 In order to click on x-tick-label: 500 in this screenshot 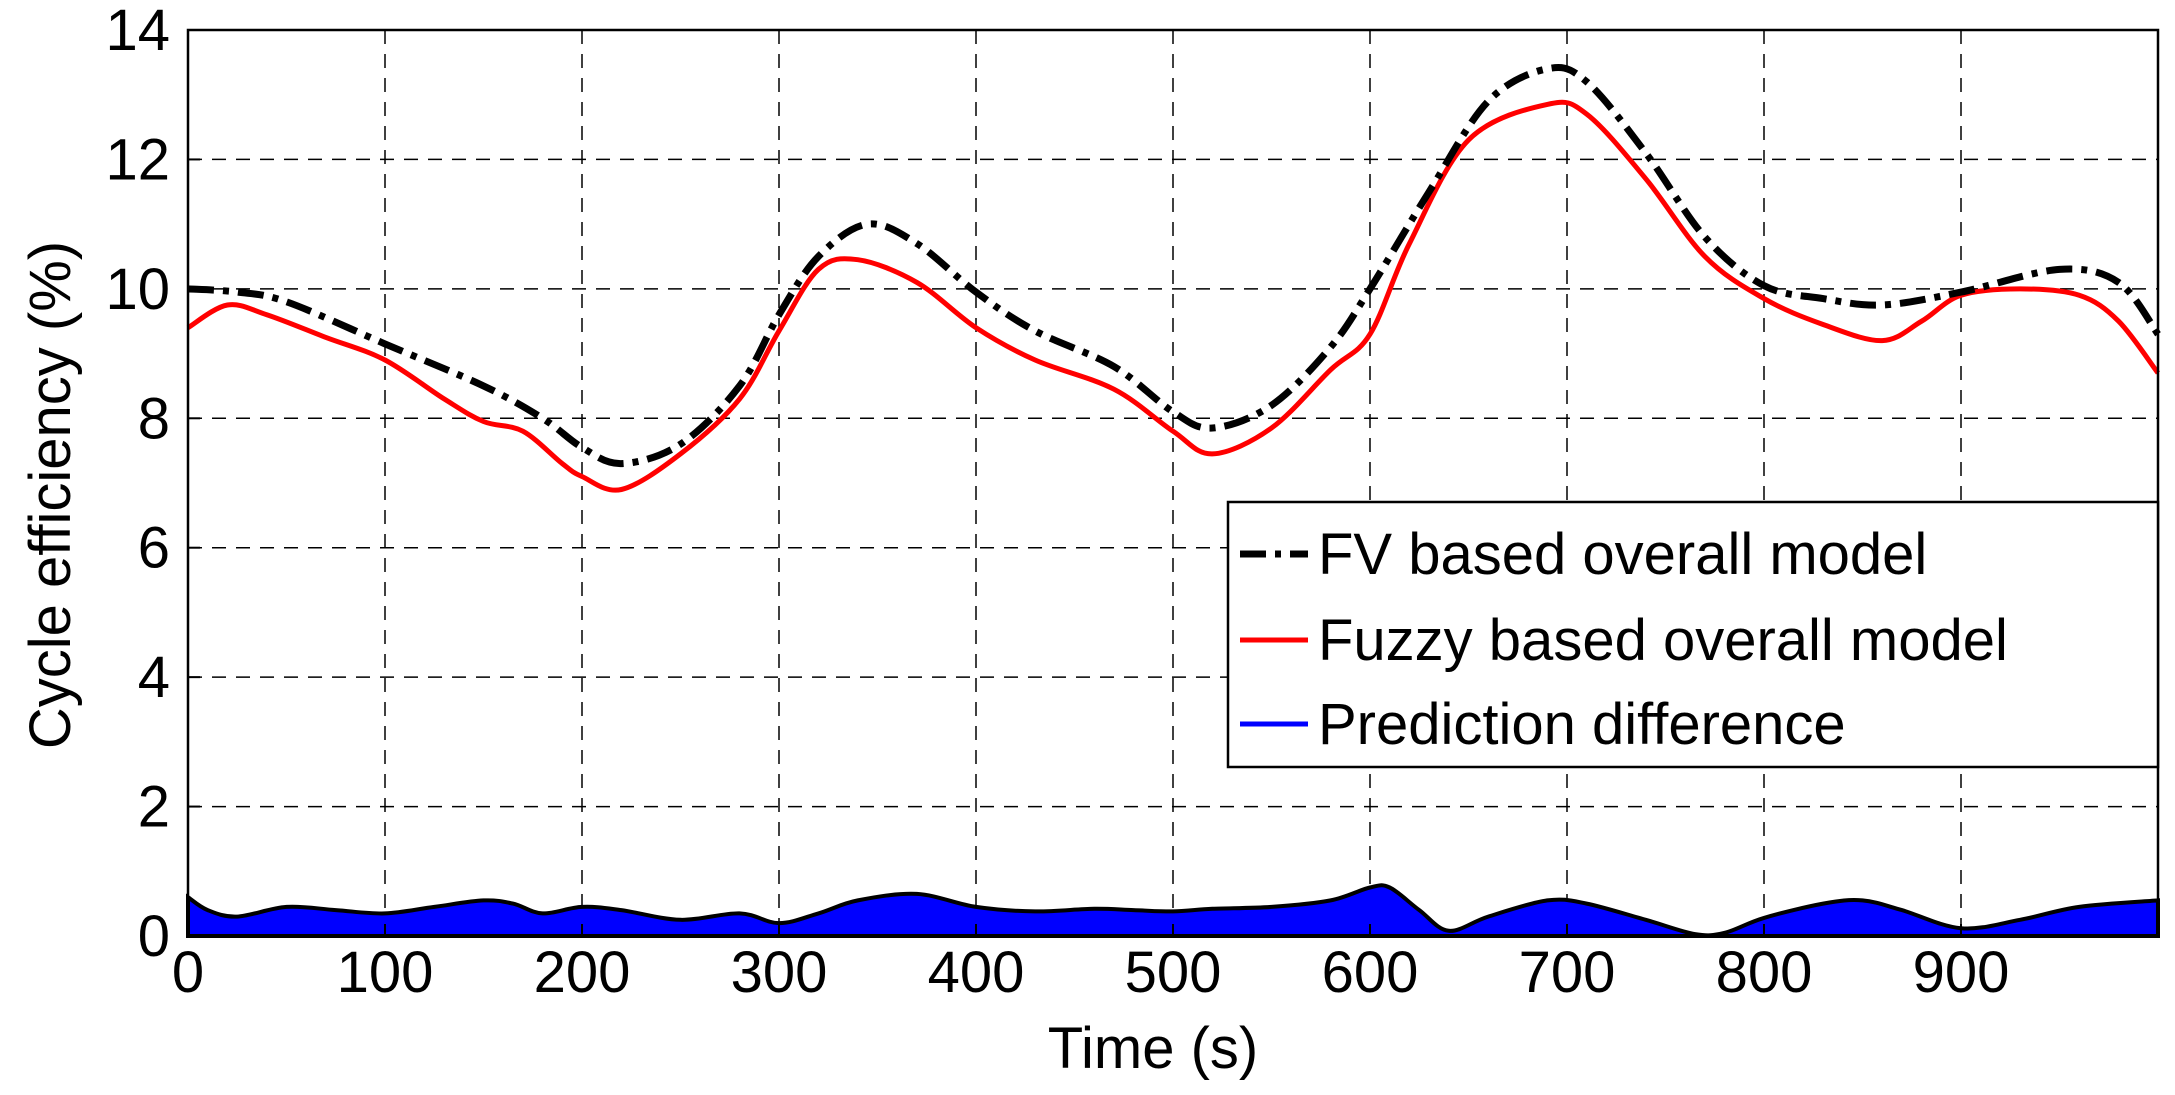, I will do `click(1173, 972)`.